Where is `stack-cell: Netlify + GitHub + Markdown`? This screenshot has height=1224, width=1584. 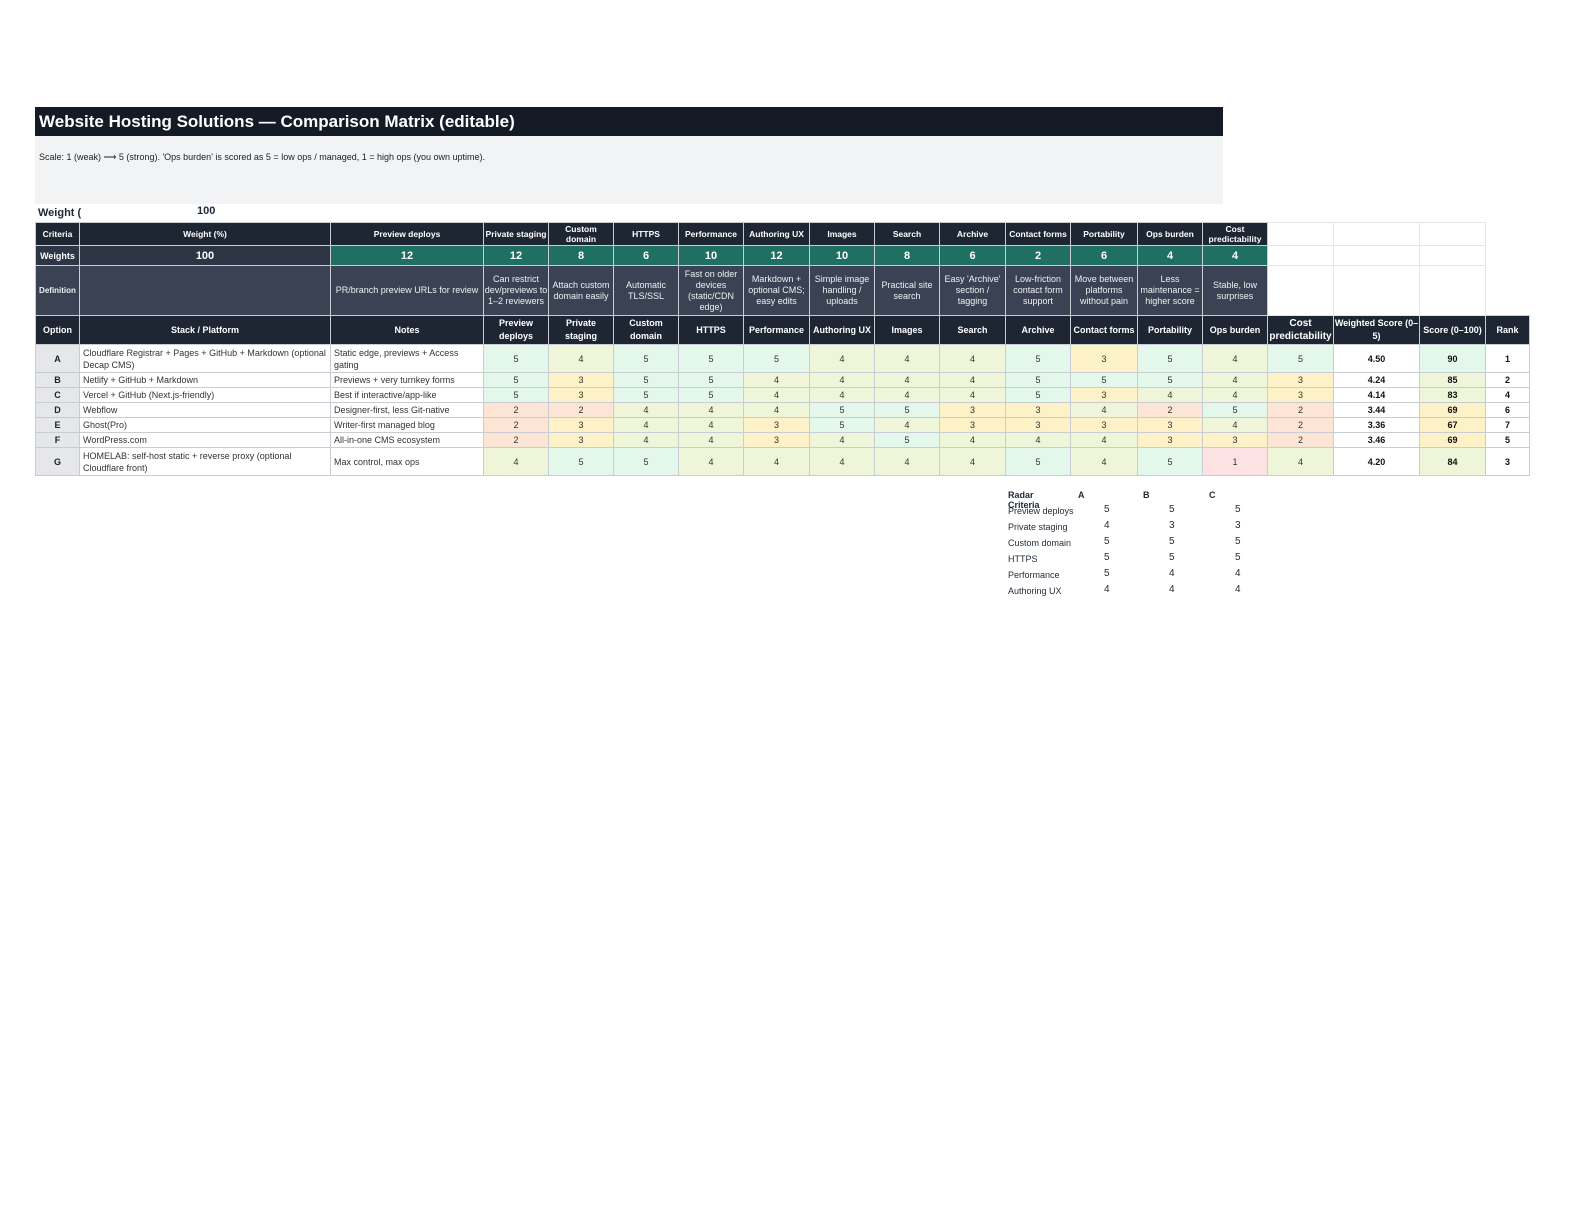 stack-cell: Netlify + GitHub + Markdown is located at coordinates (205, 380).